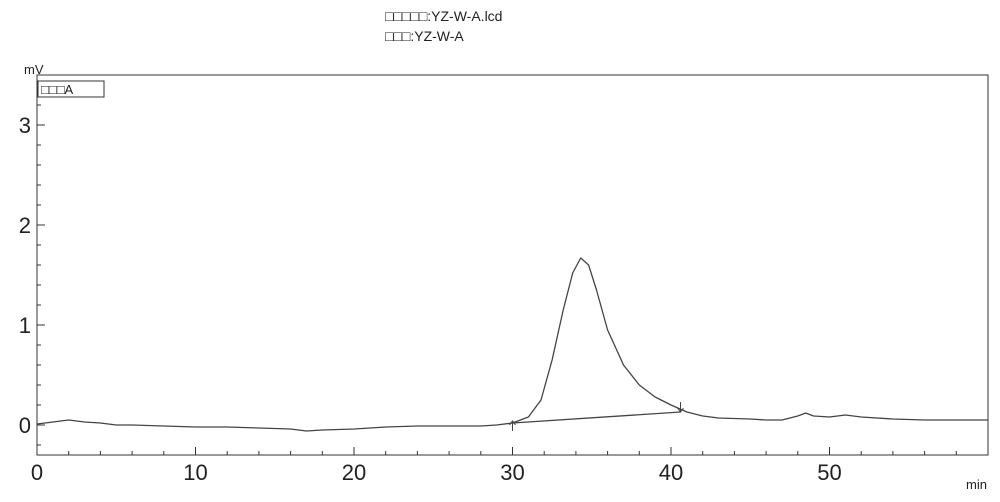  I want to click on x-tick-label: 40, so click(671, 472).